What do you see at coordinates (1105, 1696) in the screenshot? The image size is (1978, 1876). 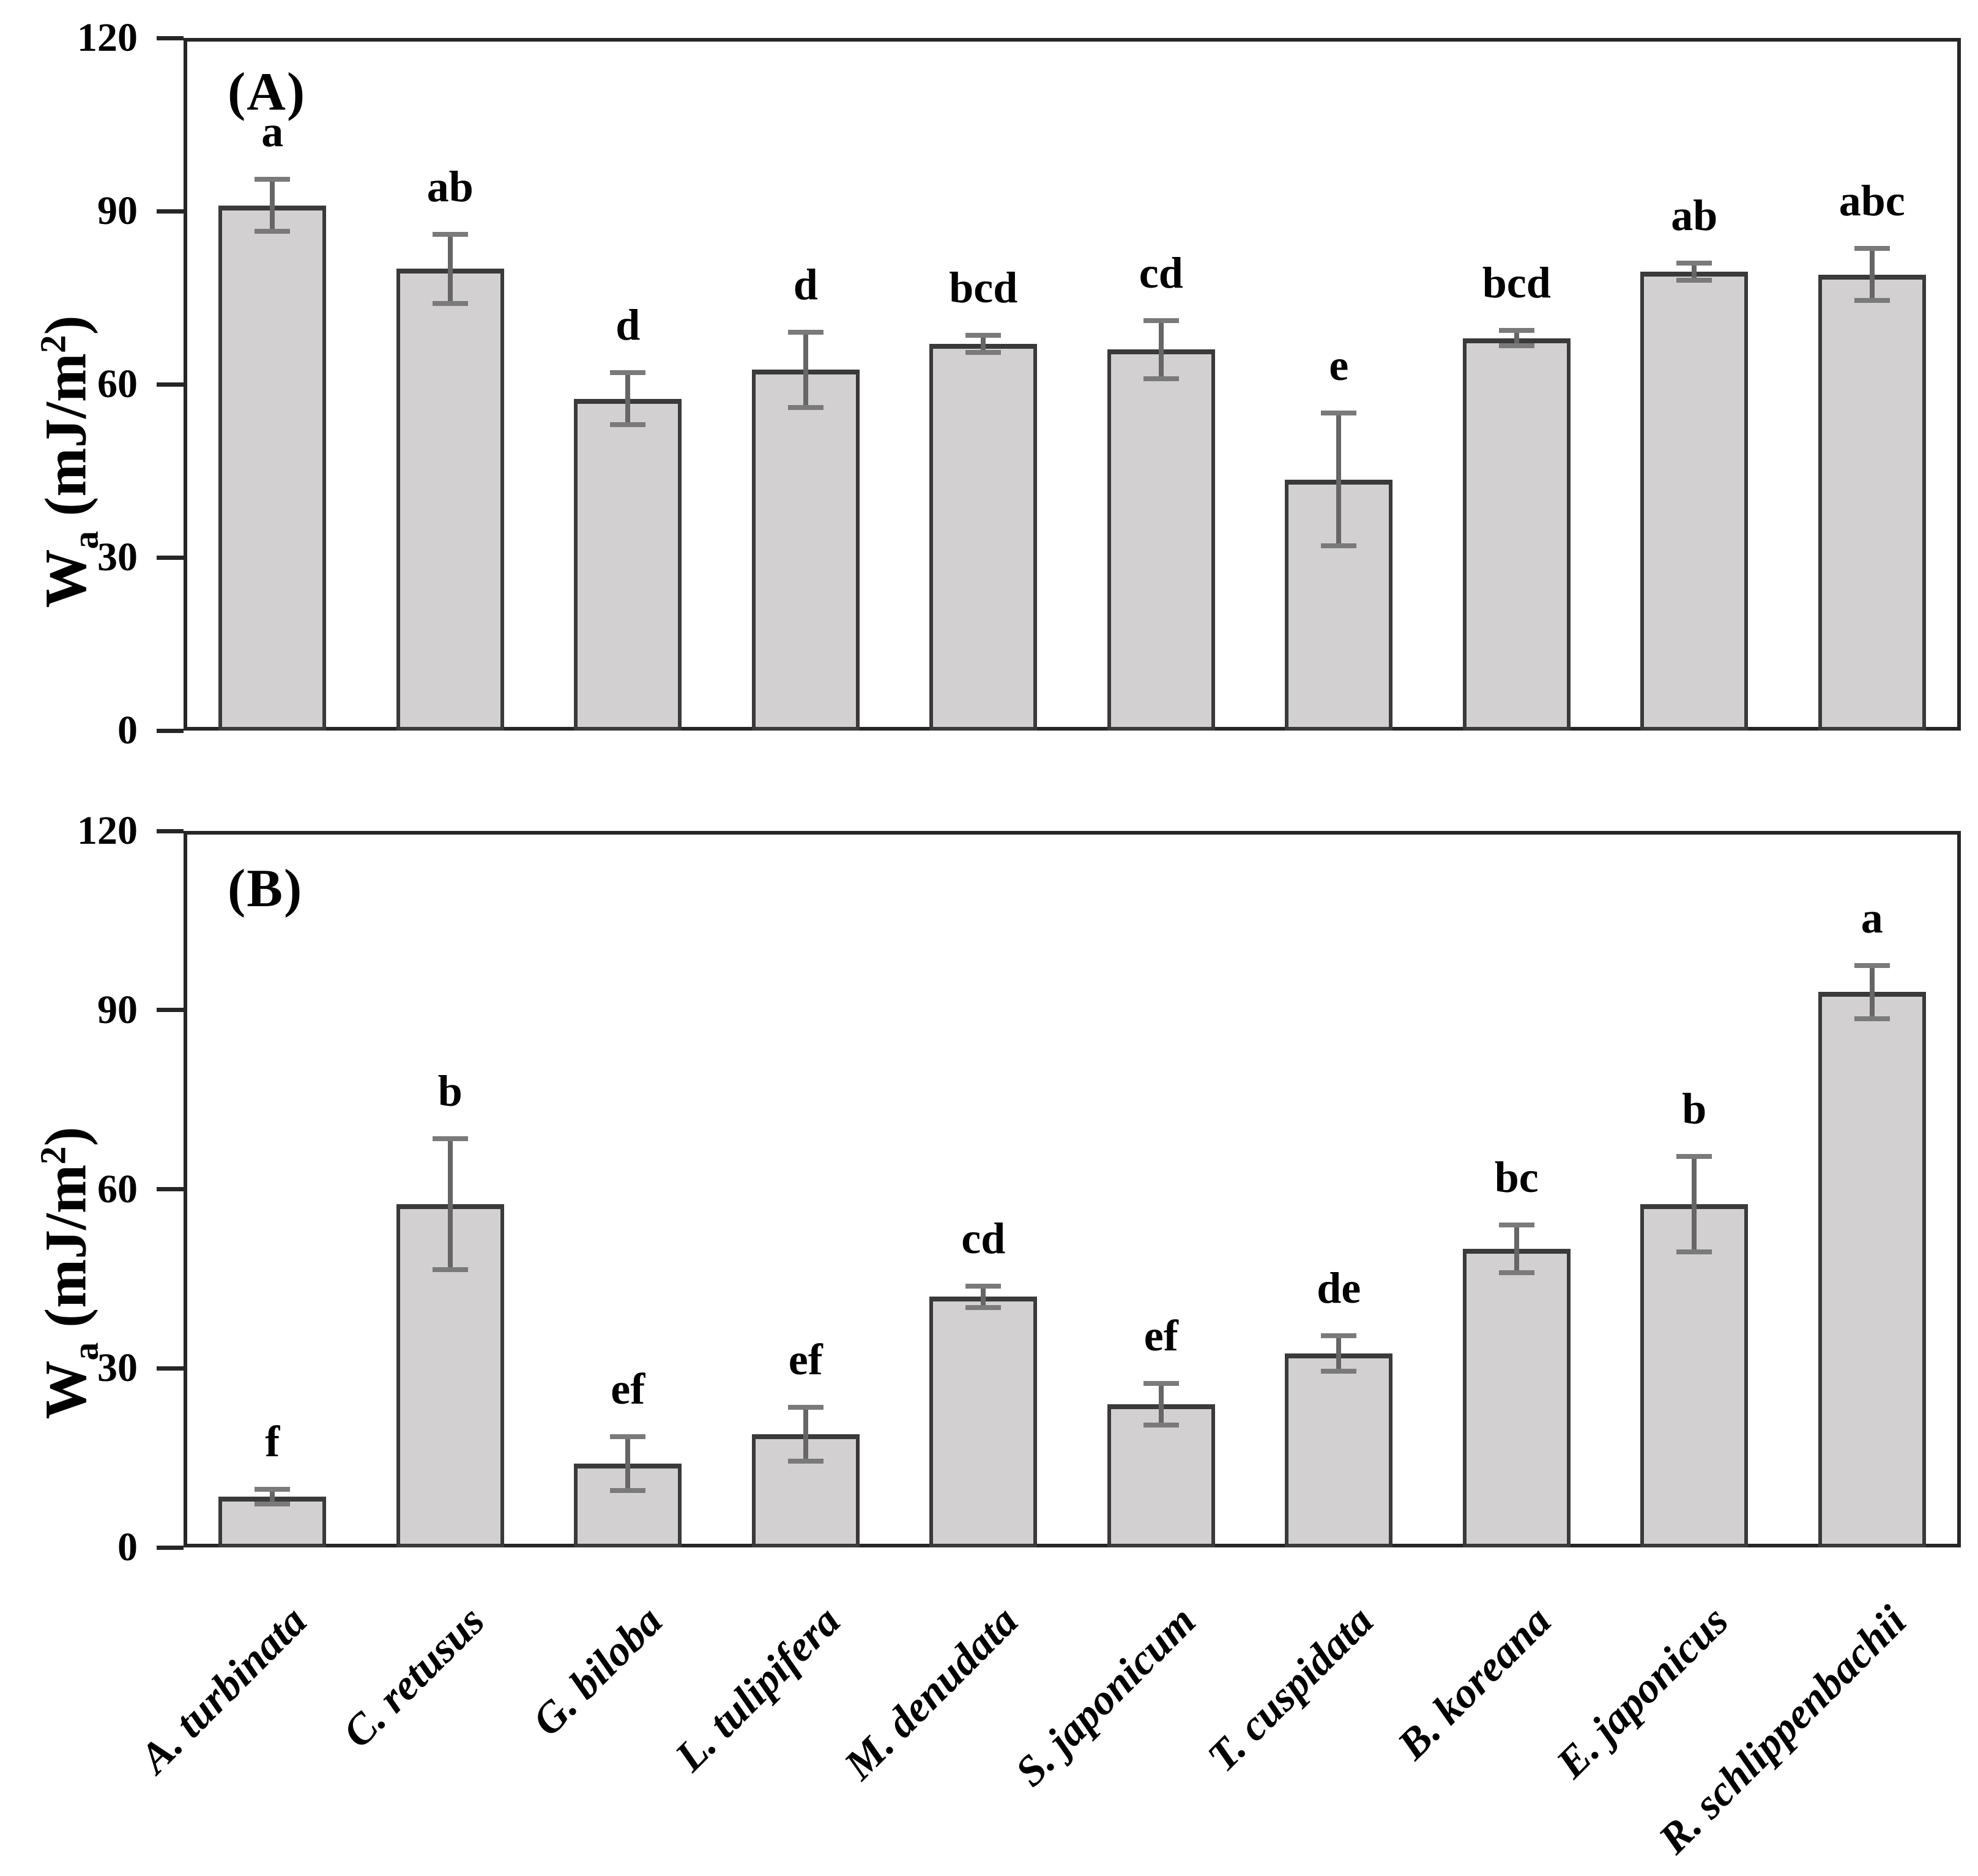 I see `x-category-label: S. japonicum` at bounding box center [1105, 1696].